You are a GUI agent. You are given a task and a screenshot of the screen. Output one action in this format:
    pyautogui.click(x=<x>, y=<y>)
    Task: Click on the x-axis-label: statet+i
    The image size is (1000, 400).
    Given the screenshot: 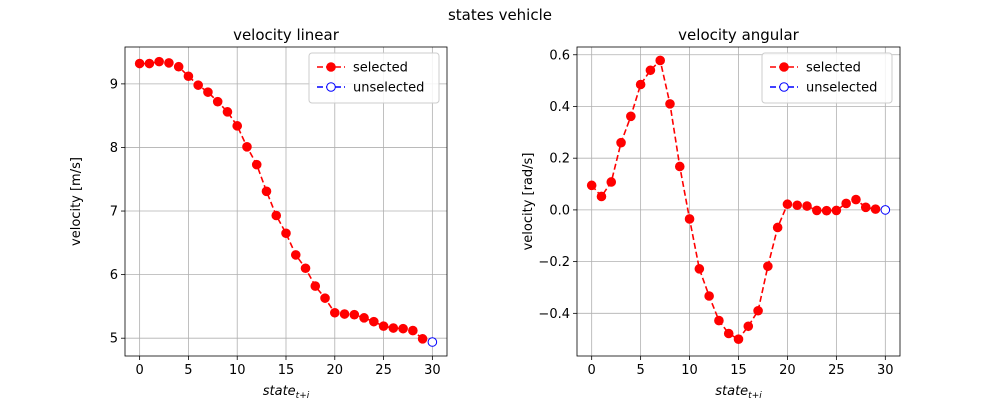 What is the action you would take?
    pyautogui.click(x=286, y=392)
    